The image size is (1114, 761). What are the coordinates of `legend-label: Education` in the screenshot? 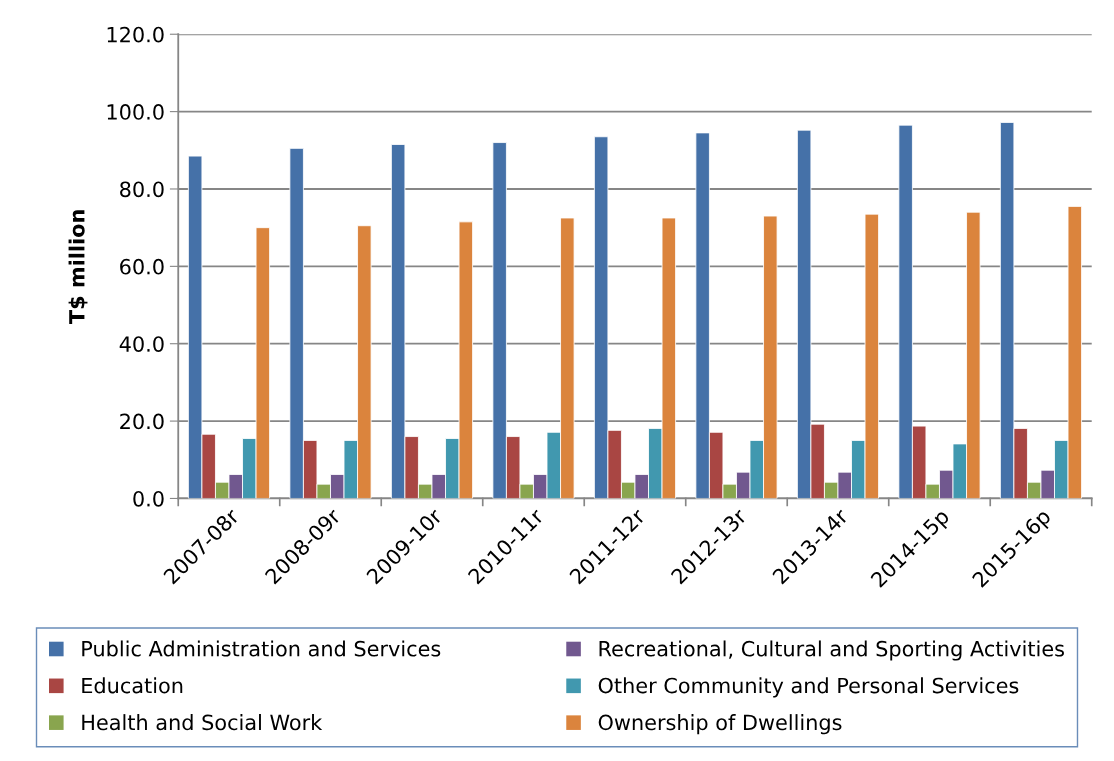 It's located at (132, 685).